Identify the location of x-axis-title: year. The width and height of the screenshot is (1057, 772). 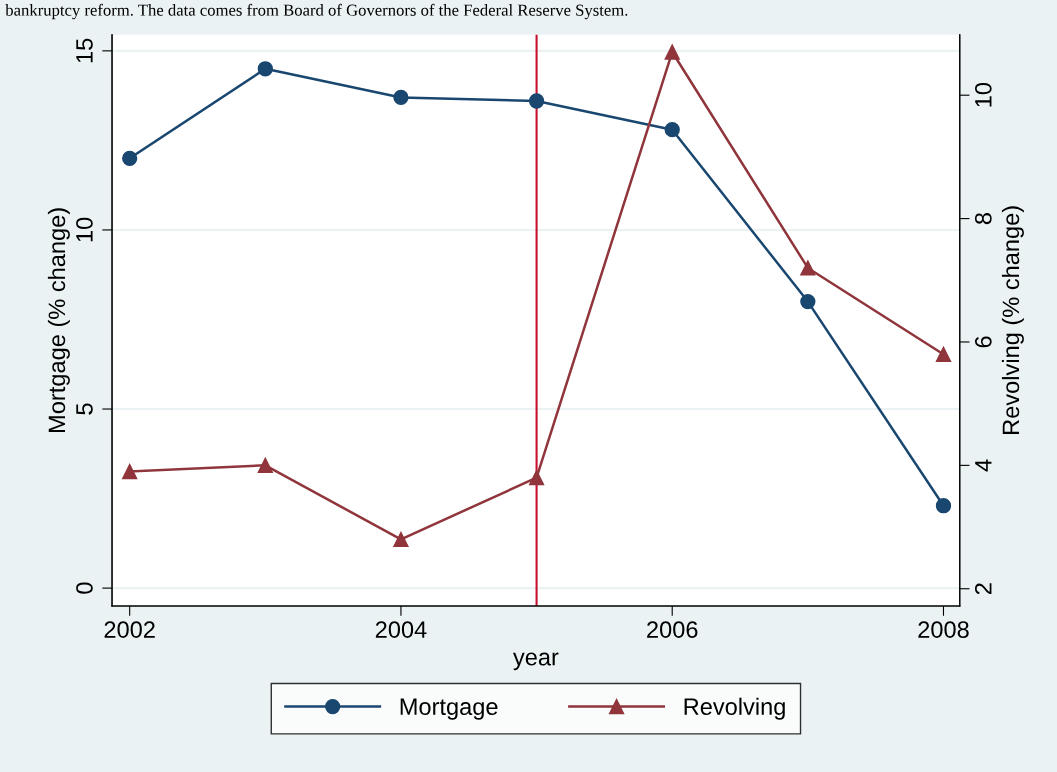
(535, 661).